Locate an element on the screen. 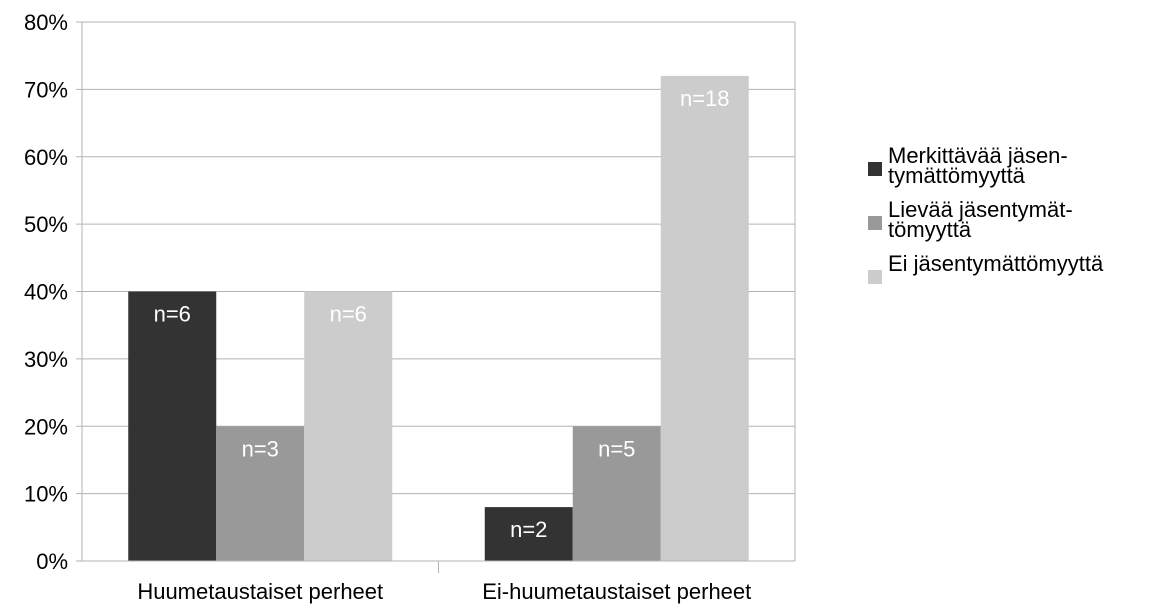  y-tick-label: 80% is located at coordinates (46, 22).